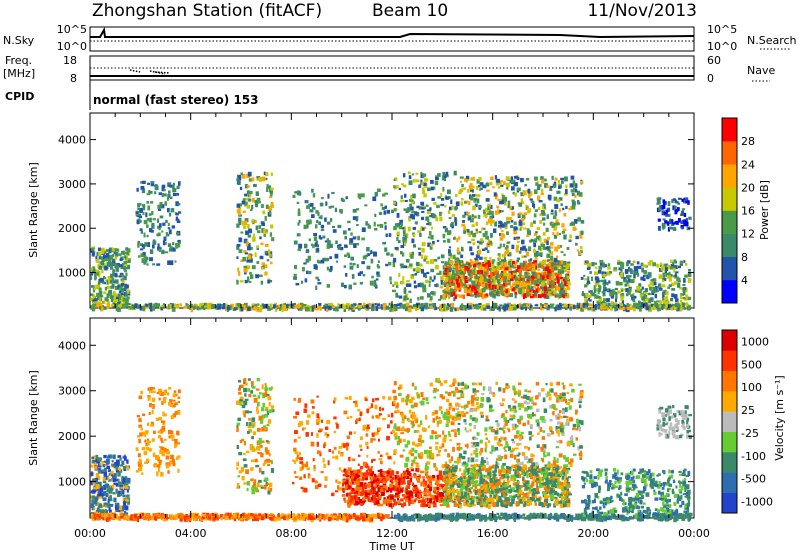  I want to click on date-label: 11/Nov/2013, so click(642, 11).